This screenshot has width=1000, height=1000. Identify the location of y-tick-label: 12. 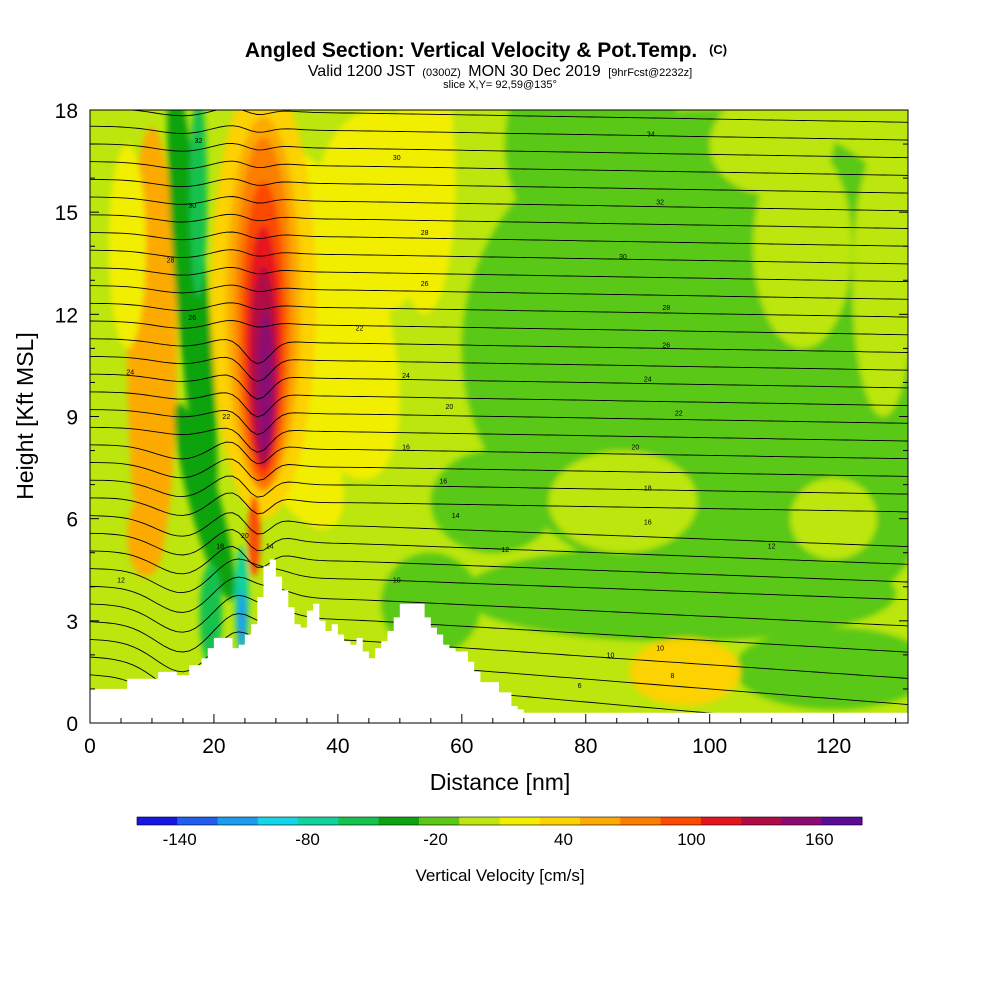
(66, 315).